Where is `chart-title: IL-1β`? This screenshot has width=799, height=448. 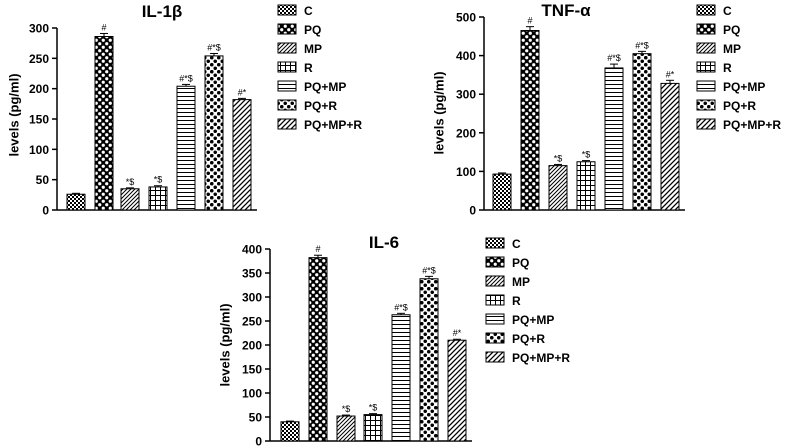 chart-title: IL-1β is located at coordinates (162, 11).